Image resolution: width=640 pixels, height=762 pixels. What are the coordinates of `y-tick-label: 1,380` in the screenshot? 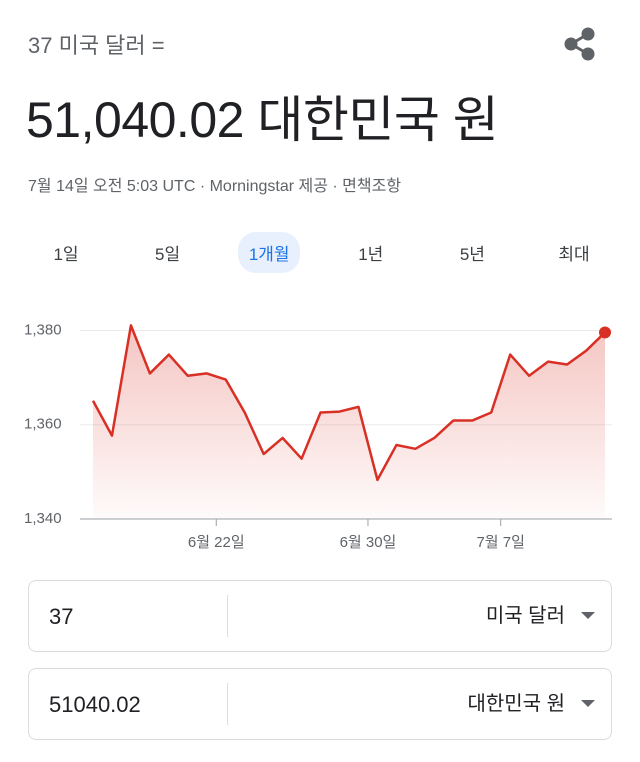 It's located at (43, 330).